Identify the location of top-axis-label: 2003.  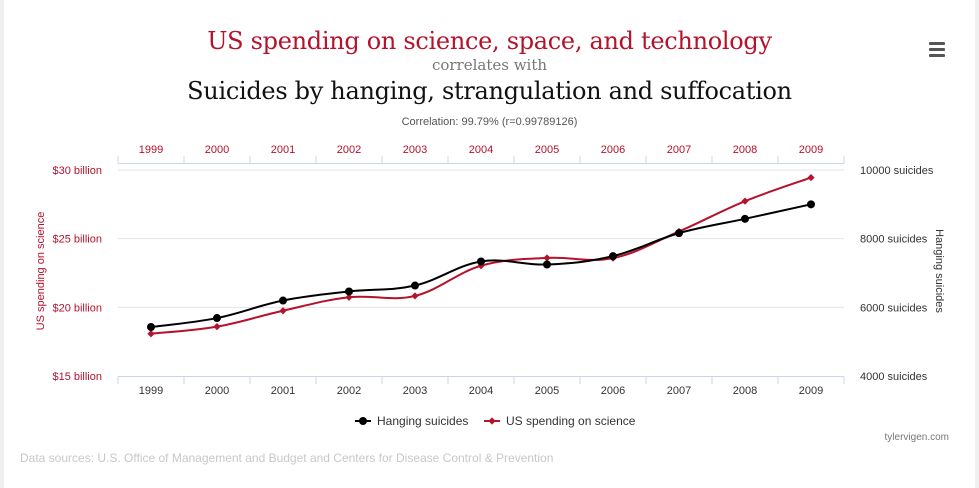
(415, 150).